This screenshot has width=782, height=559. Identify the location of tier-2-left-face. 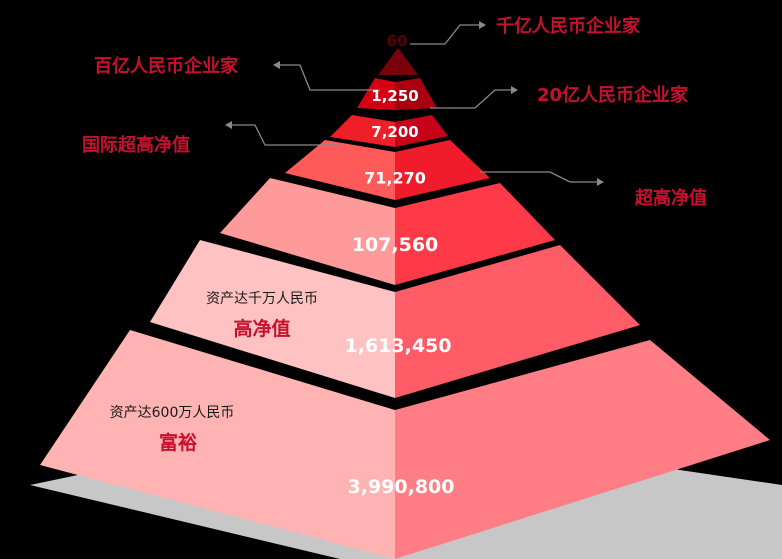
(376, 94).